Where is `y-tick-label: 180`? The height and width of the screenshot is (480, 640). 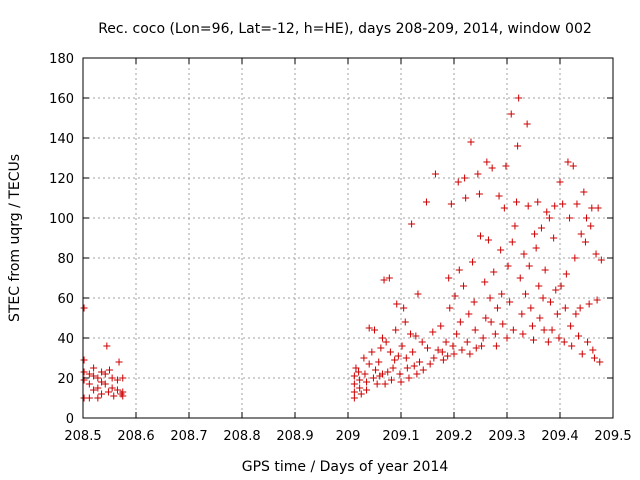 y-tick-label: 180 is located at coordinates (61, 59).